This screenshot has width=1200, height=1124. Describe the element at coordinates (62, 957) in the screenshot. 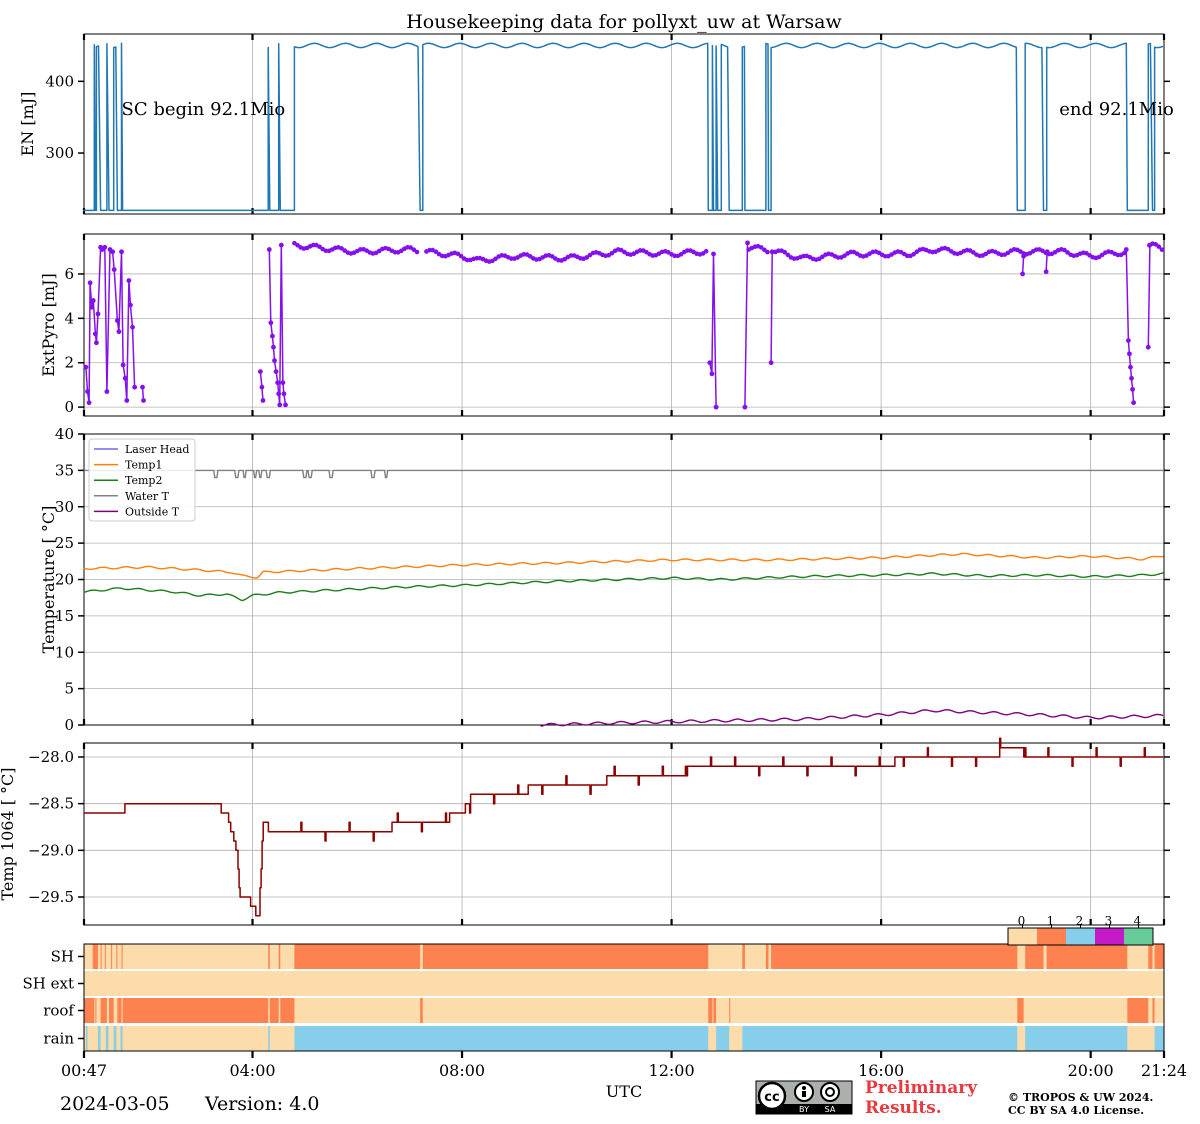

I see `flag-row-label: SH` at that location.